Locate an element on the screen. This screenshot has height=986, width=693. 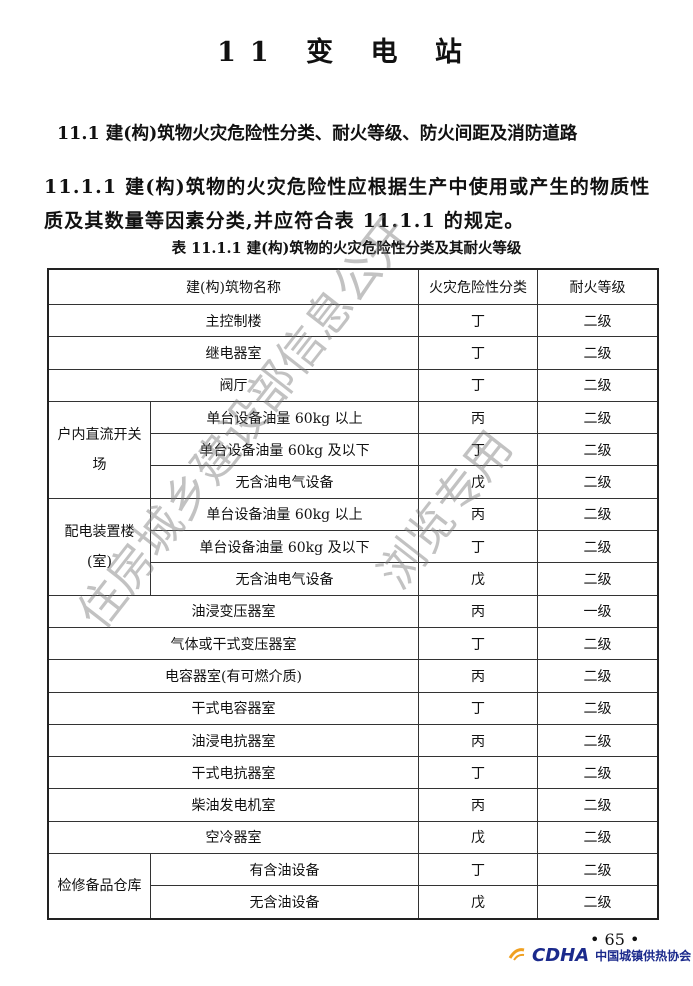
name-cell: 主控制楼 is located at coordinates (233, 320).